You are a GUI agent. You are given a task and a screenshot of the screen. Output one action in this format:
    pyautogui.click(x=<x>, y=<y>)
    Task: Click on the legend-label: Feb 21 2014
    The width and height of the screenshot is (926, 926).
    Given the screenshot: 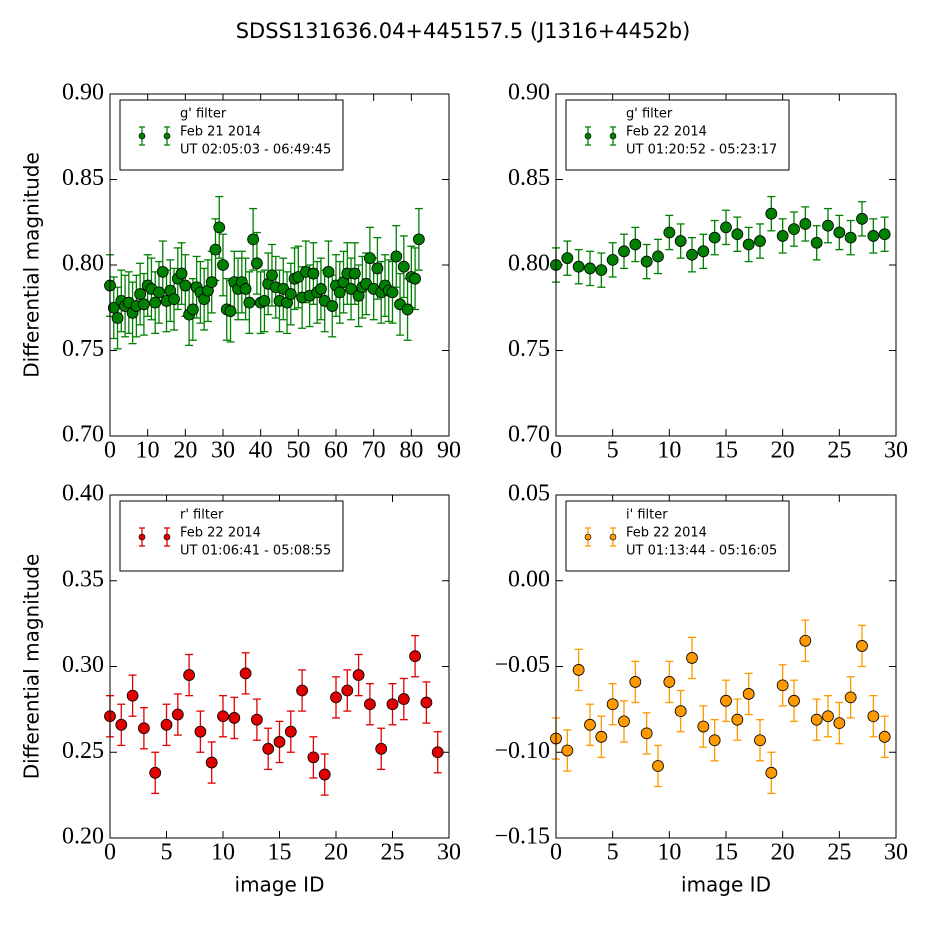 What is the action you would take?
    pyautogui.click(x=220, y=132)
    